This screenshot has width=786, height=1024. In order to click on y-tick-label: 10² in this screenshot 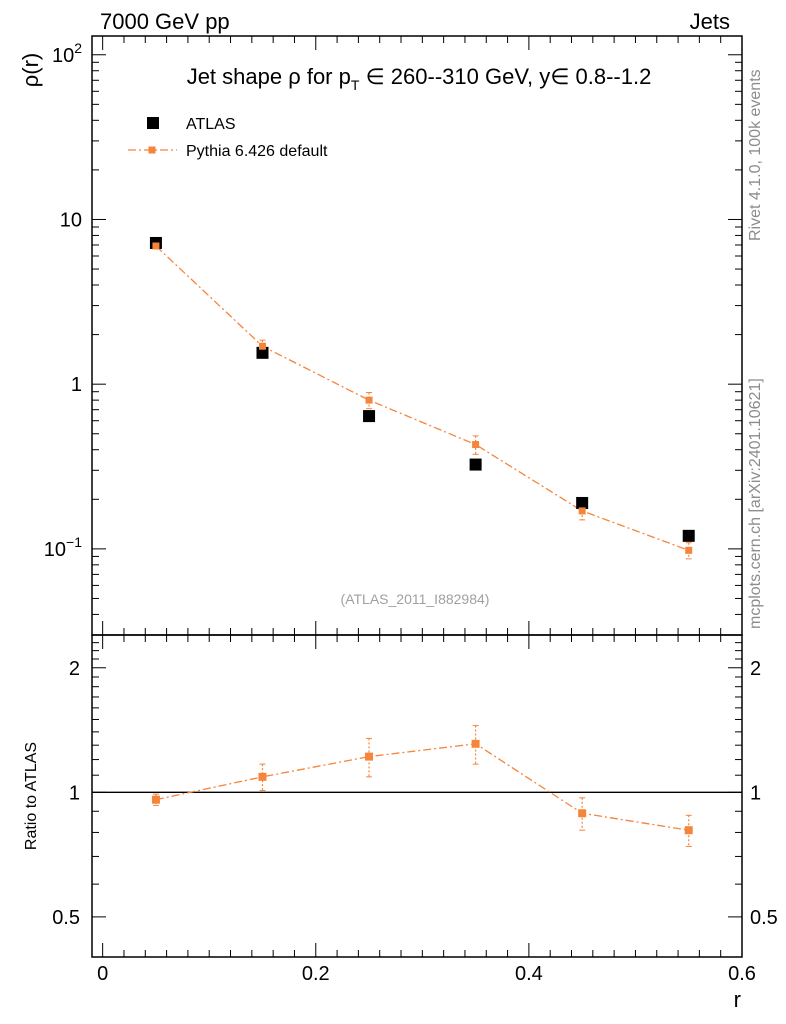, I will do `click(67, 53)`.